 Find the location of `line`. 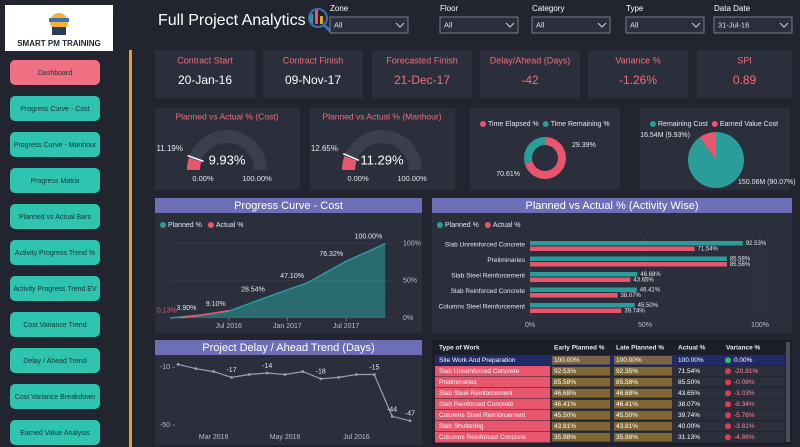

line is located at coordinates (204, 314).